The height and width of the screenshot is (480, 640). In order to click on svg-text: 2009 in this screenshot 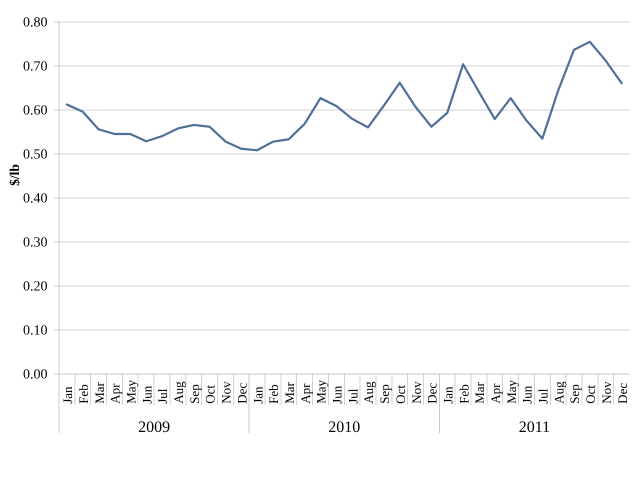, I will do `click(154, 427)`.